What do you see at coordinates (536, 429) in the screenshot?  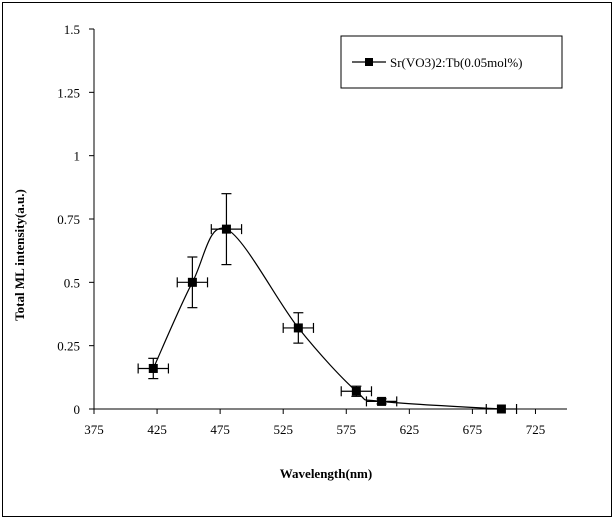 I see `x-tick-label: 725` at bounding box center [536, 429].